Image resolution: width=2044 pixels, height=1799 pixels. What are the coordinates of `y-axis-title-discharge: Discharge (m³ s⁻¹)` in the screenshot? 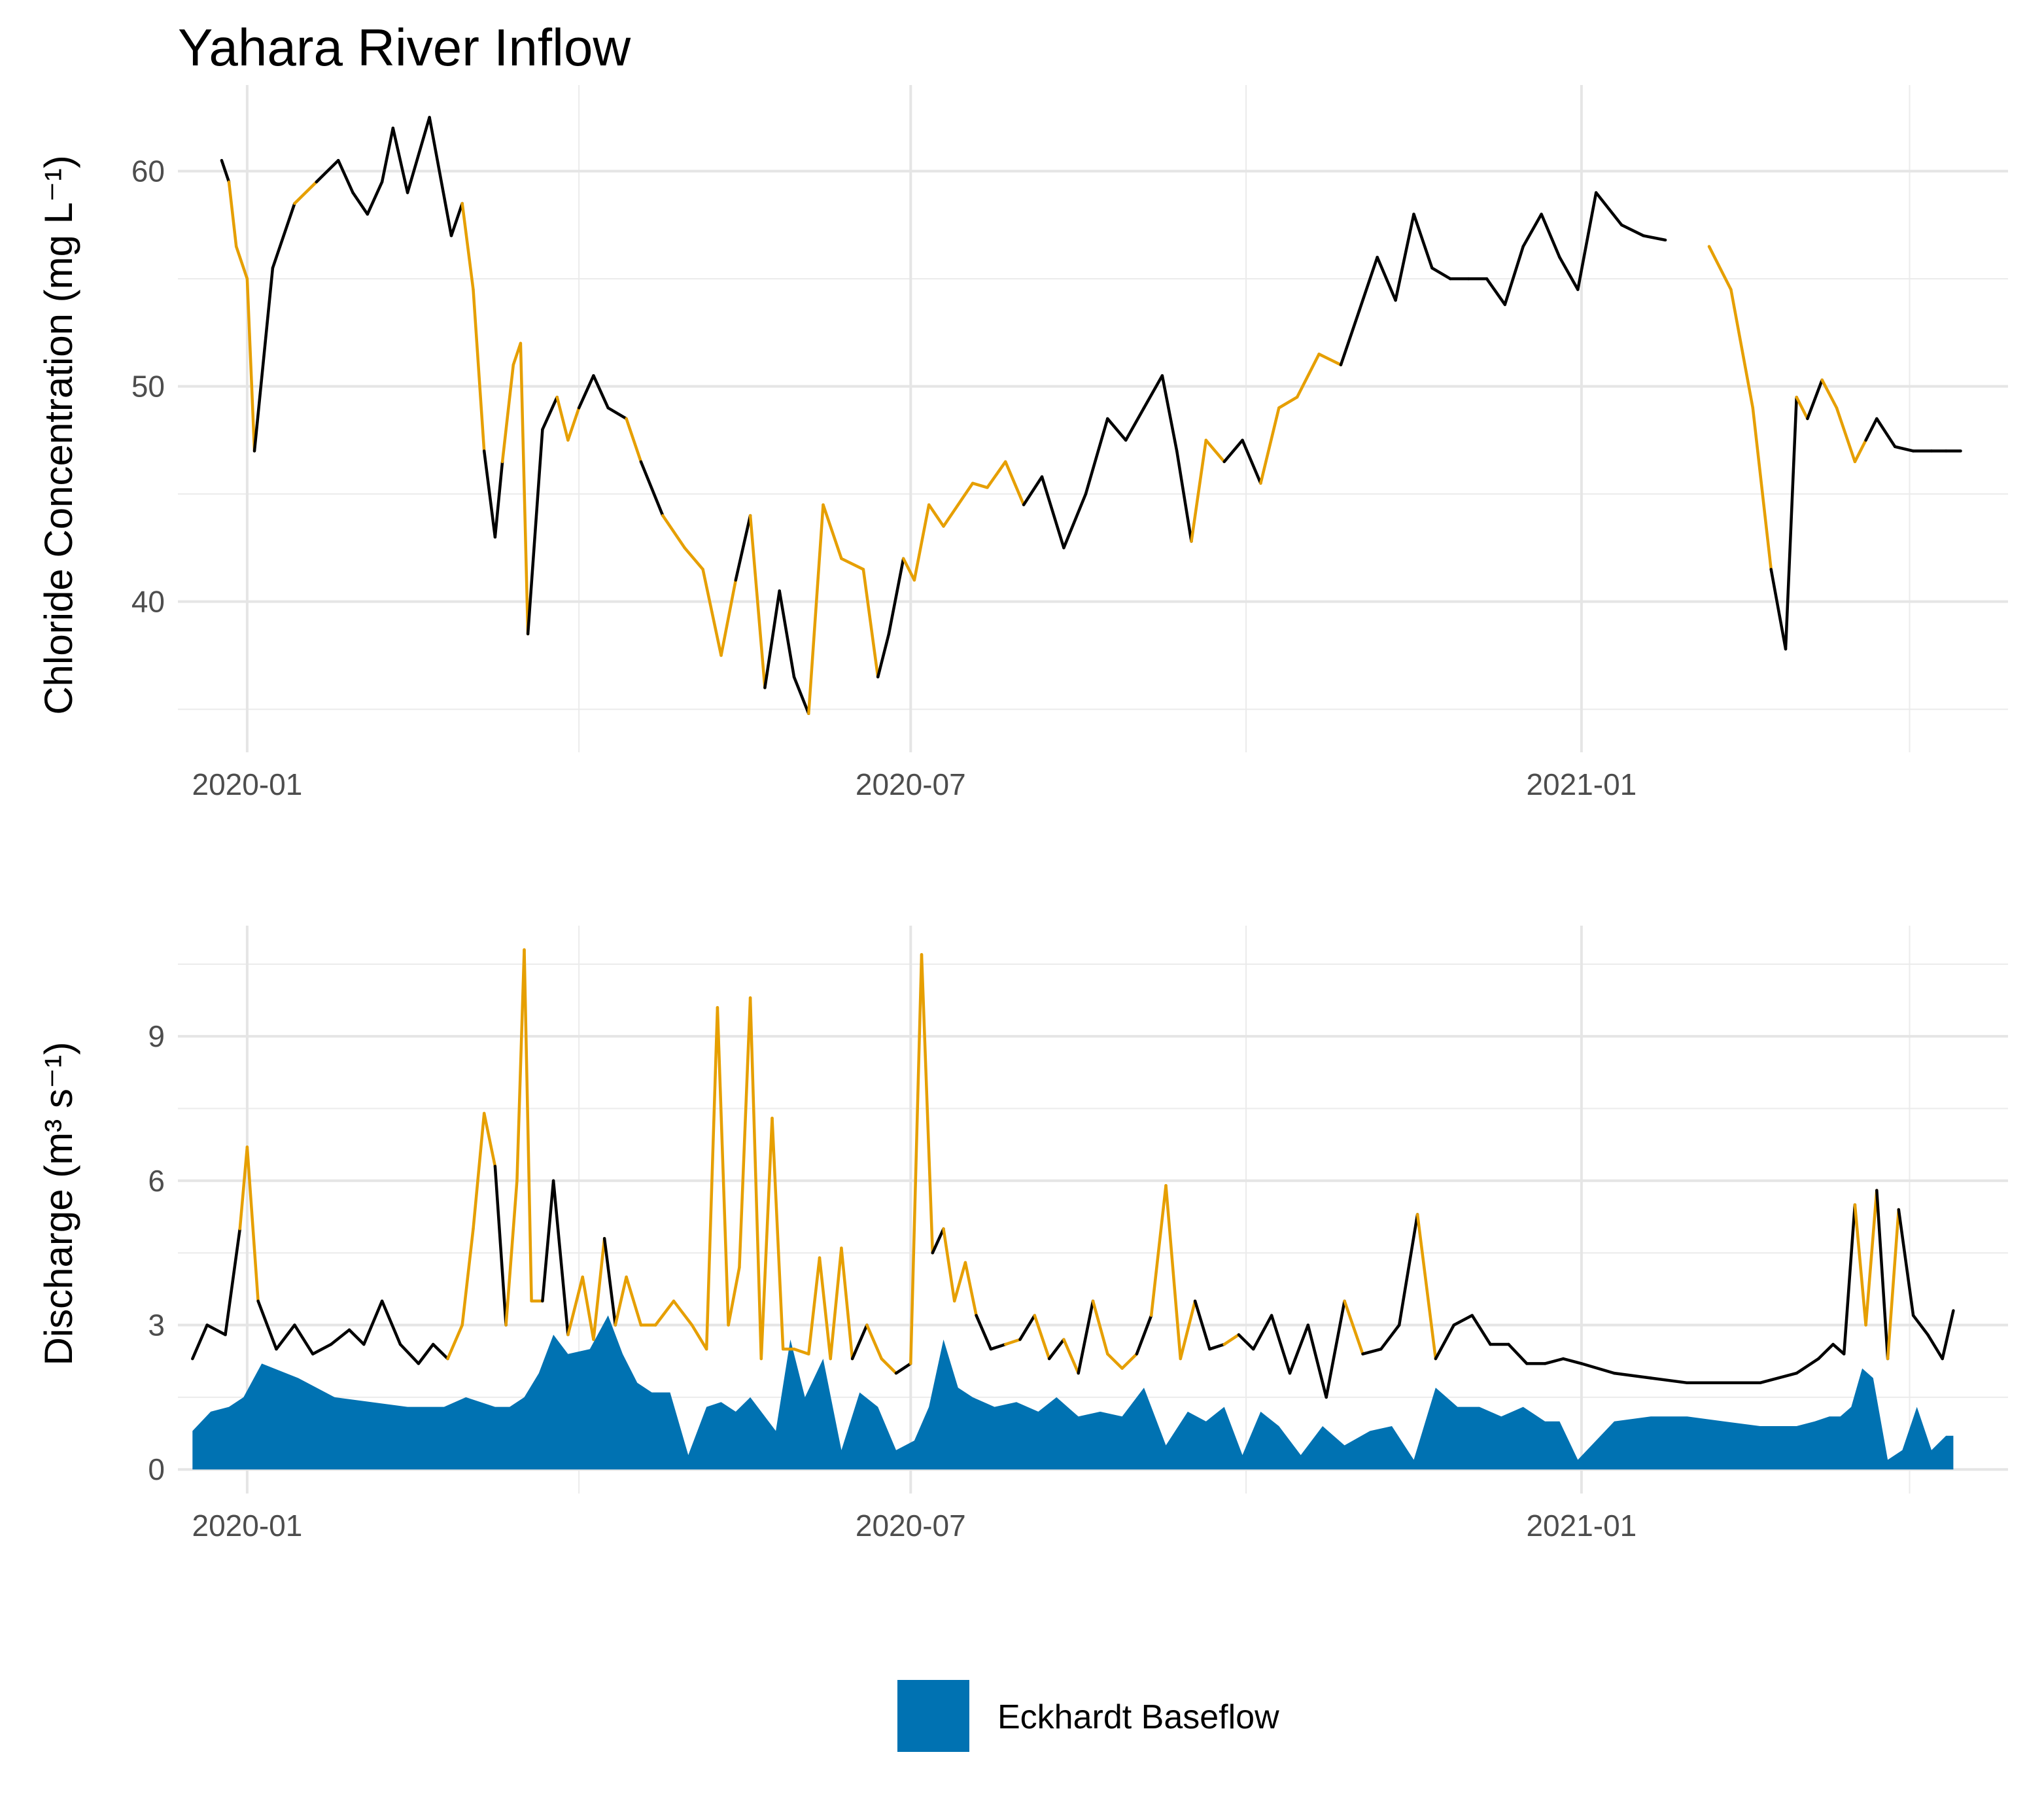 It's located at (58, 1203).